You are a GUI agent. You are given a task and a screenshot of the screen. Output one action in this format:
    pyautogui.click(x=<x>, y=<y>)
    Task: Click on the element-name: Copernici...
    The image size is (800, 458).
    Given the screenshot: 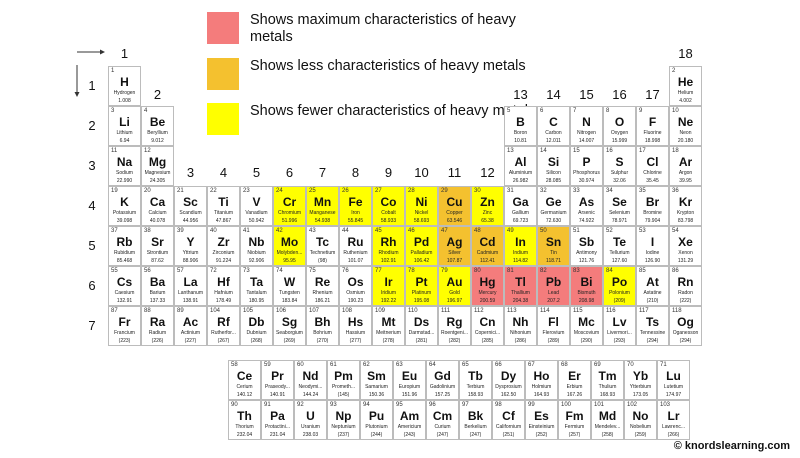 What is the action you would take?
    pyautogui.click(x=487, y=333)
    